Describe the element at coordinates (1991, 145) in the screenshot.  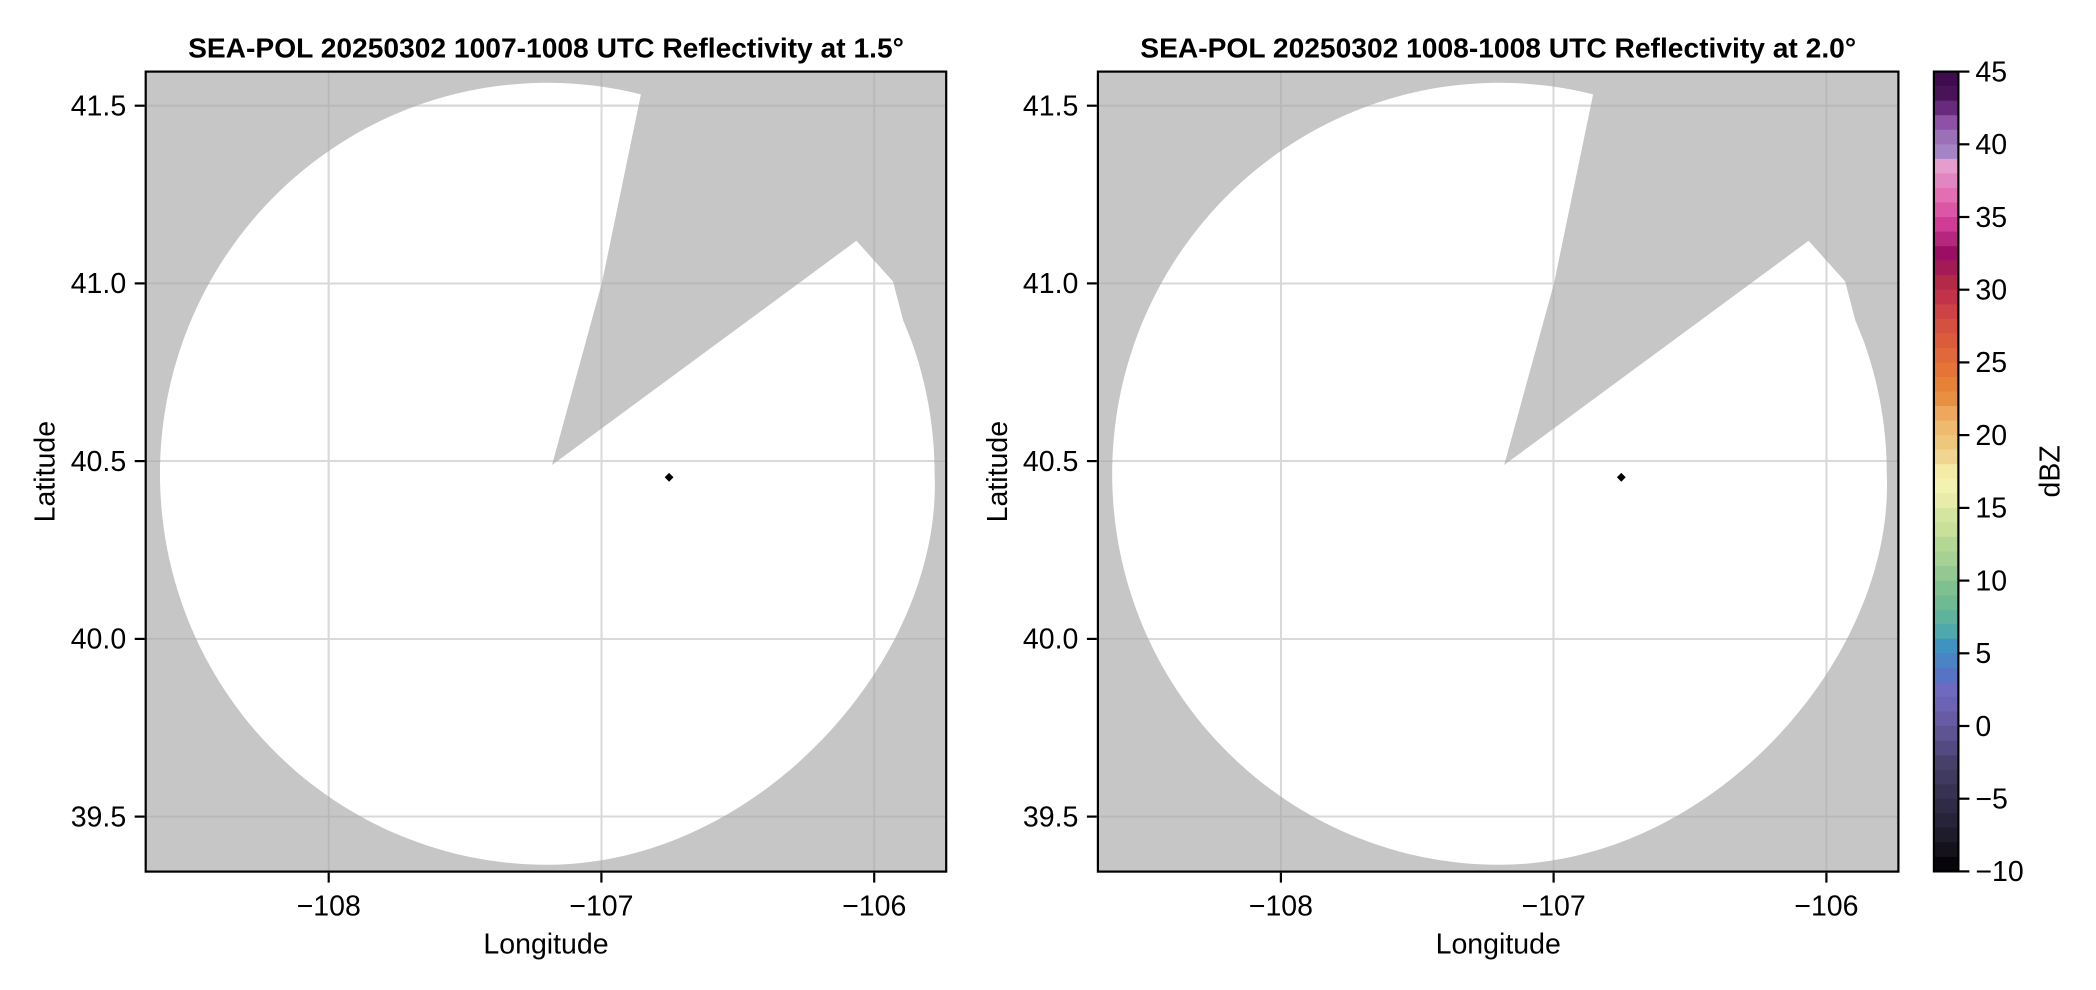
I see `svg-text: 40` at that location.